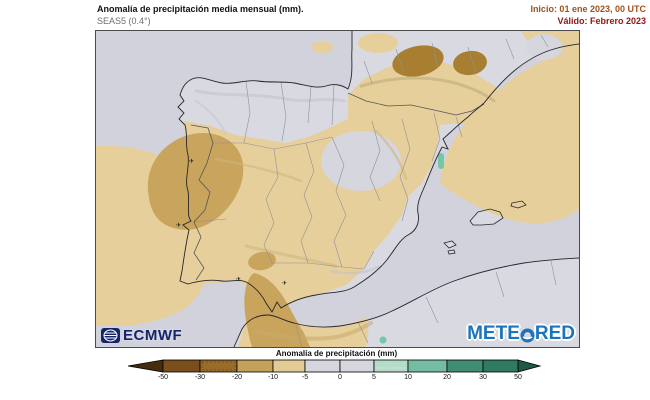  I want to click on legend-tick: 20, so click(447, 377).